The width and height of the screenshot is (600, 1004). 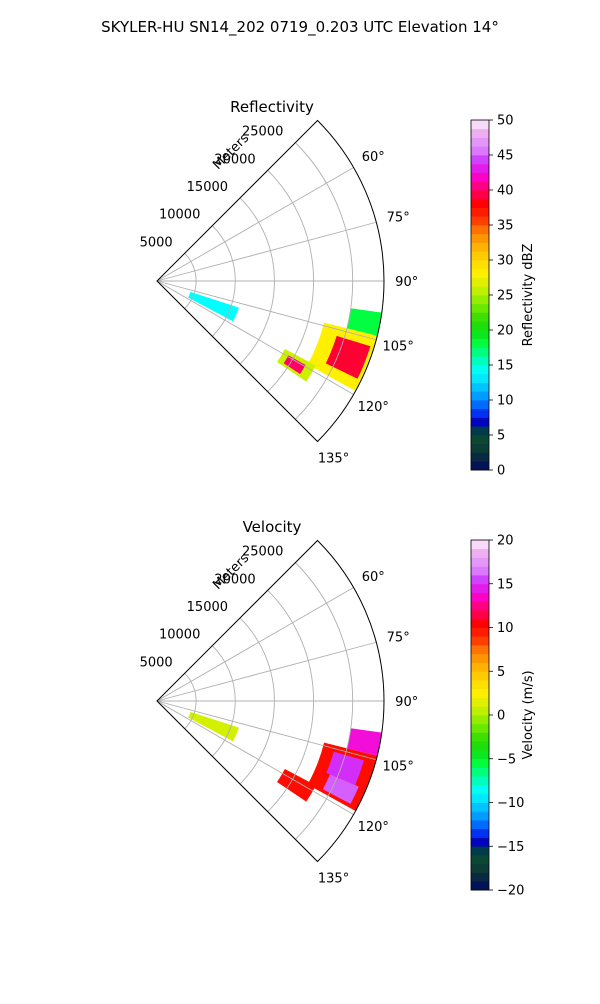 What do you see at coordinates (398, 767) in the screenshot?
I see `velocity-azimuth-tick-label: 105°` at bounding box center [398, 767].